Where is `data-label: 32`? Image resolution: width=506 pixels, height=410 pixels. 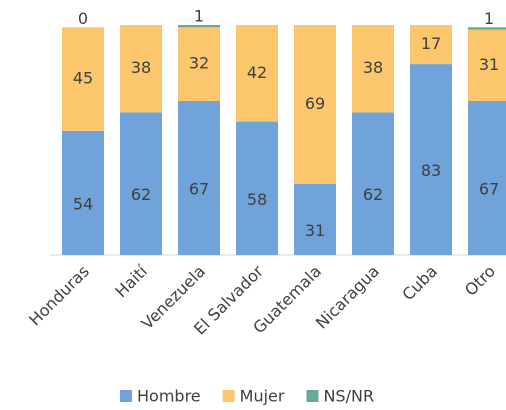
data-label: 32 is located at coordinates (199, 63).